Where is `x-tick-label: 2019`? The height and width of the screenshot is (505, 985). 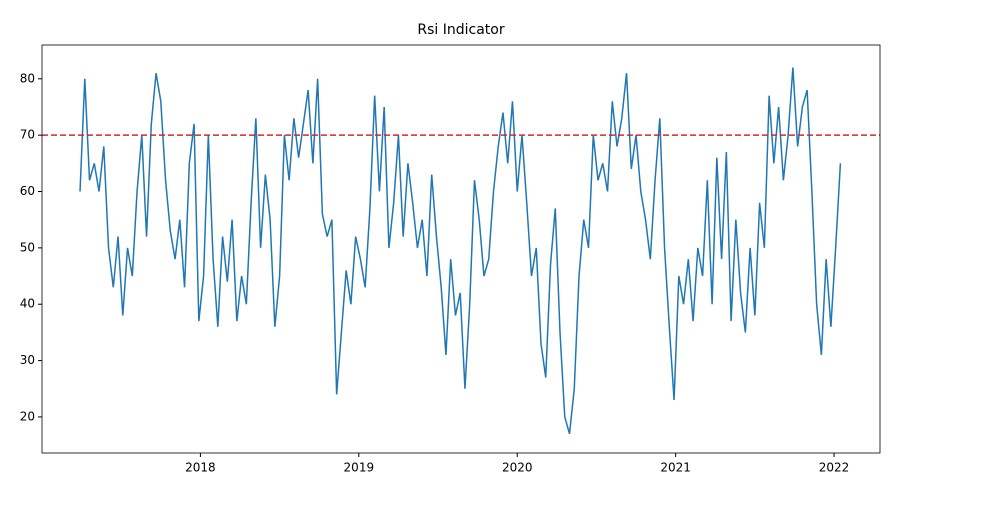
x-tick-label: 2019 is located at coordinates (359, 468).